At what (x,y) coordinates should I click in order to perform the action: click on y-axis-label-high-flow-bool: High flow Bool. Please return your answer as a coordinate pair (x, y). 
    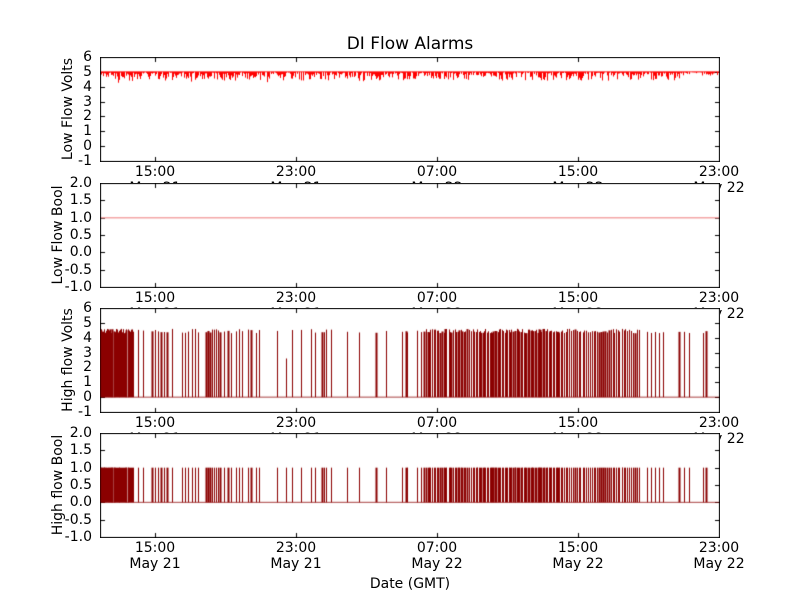
    Looking at the image, I should click on (58, 485).